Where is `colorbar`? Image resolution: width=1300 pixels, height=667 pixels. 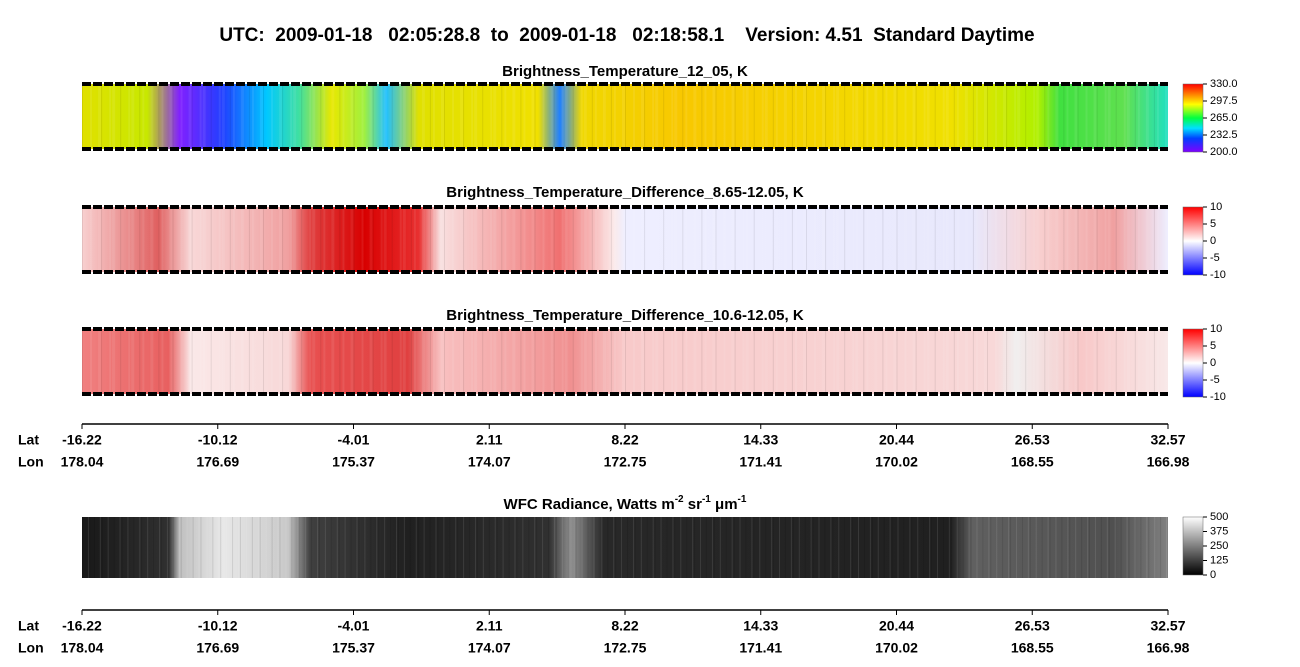 colorbar is located at coordinates (1193, 546).